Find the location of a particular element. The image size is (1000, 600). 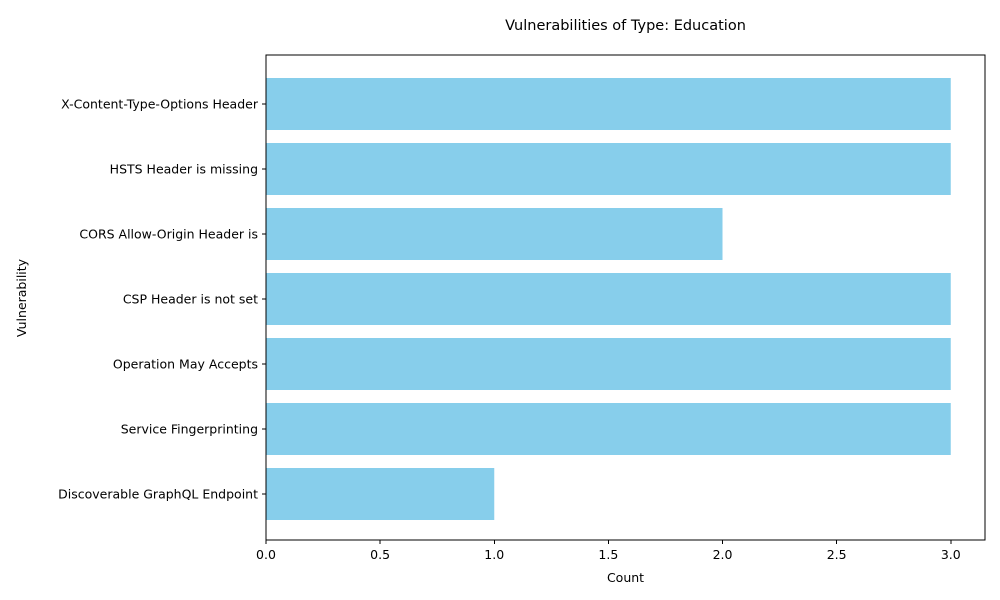

y-tick-label: Operation May Accepts is located at coordinates (185, 364).